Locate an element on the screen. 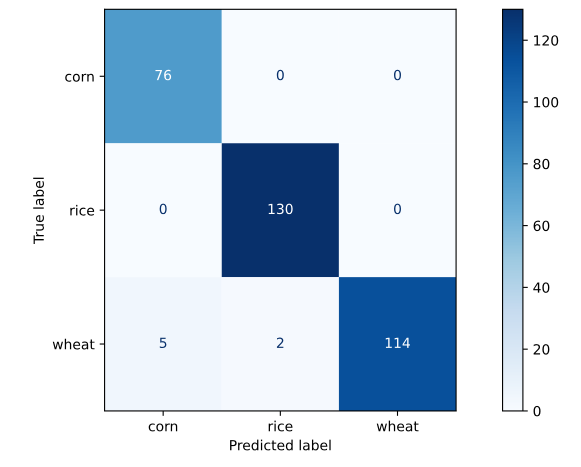  color-bar-label: 120 is located at coordinates (546, 40).